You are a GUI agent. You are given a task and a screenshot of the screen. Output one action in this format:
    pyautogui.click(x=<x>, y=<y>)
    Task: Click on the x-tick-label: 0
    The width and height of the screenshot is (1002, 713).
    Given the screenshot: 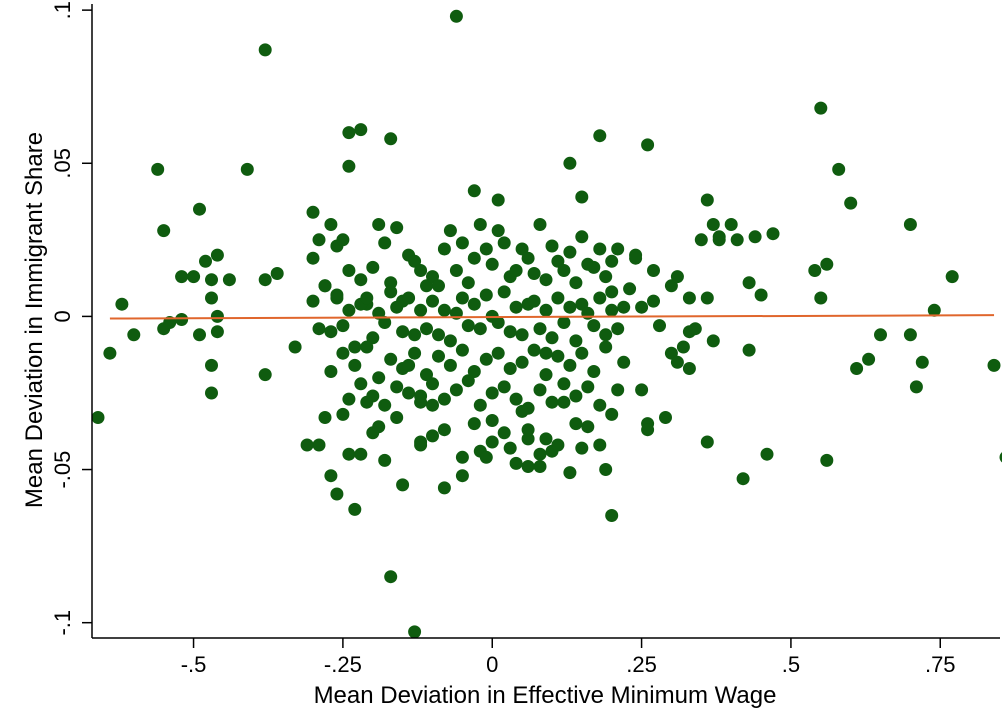 What is the action you would take?
    pyautogui.click(x=492, y=664)
    